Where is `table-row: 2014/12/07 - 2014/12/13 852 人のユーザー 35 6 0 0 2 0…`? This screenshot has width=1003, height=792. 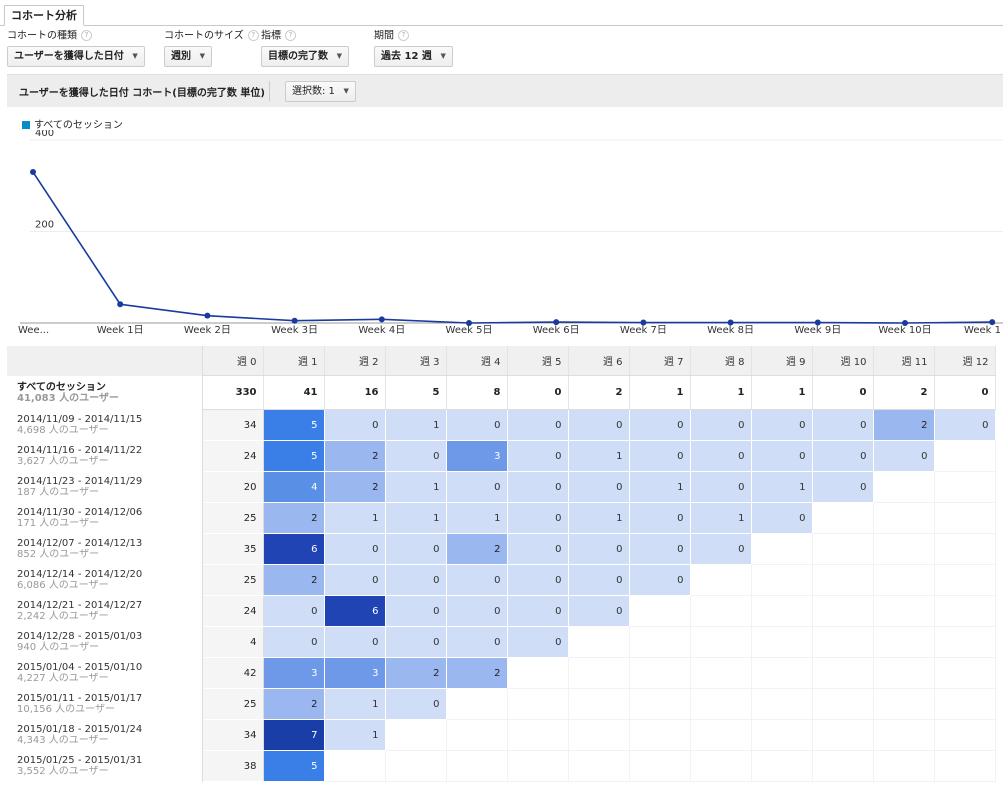
table-row: 2014/12/07 - 2014/12/13 852 人のユーザー 35 6 0 0 2 0… is located at coordinates (501, 549).